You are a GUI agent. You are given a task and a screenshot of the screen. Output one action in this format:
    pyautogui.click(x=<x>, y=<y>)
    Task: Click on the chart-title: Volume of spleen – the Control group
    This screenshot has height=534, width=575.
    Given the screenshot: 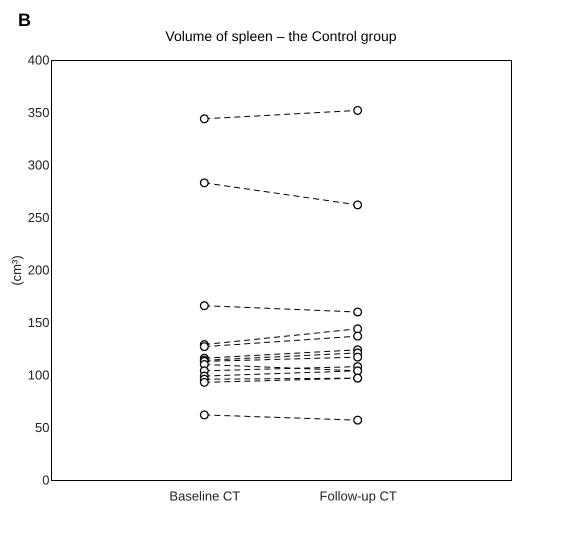 What is the action you would take?
    pyautogui.click(x=281, y=36)
    